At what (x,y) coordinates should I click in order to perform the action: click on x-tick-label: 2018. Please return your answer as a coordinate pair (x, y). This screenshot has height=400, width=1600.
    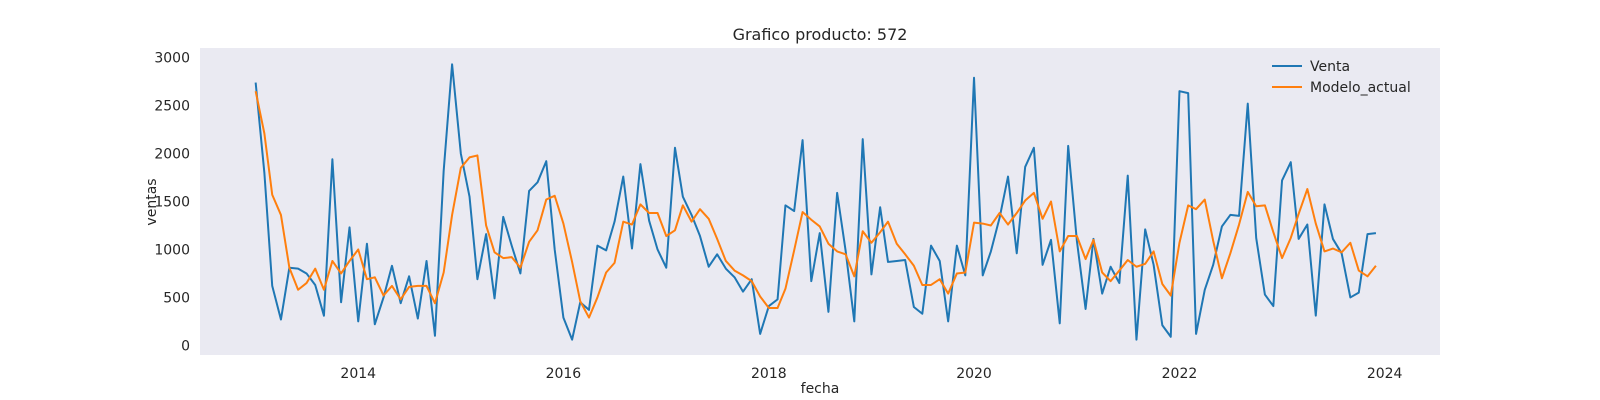
    Looking at the image, I should click on (769, 374).